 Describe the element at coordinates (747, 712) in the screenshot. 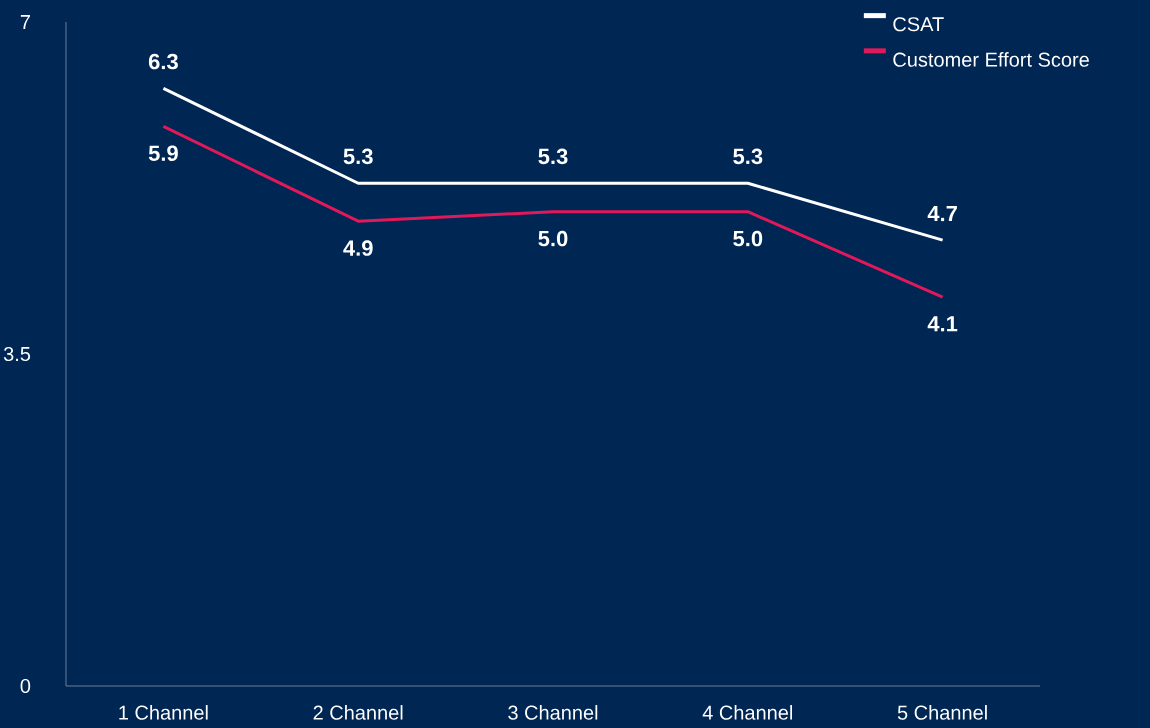

I see `x-tick-label: 4 Channel` at that location.